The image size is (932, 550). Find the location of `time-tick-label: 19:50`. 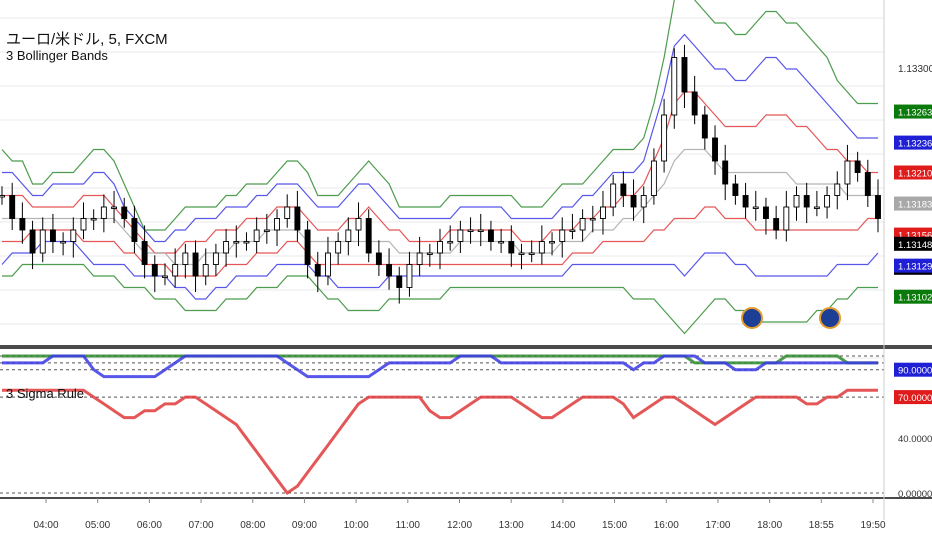

time-tick-label: 19:50 is located at coordinates (872, 525).